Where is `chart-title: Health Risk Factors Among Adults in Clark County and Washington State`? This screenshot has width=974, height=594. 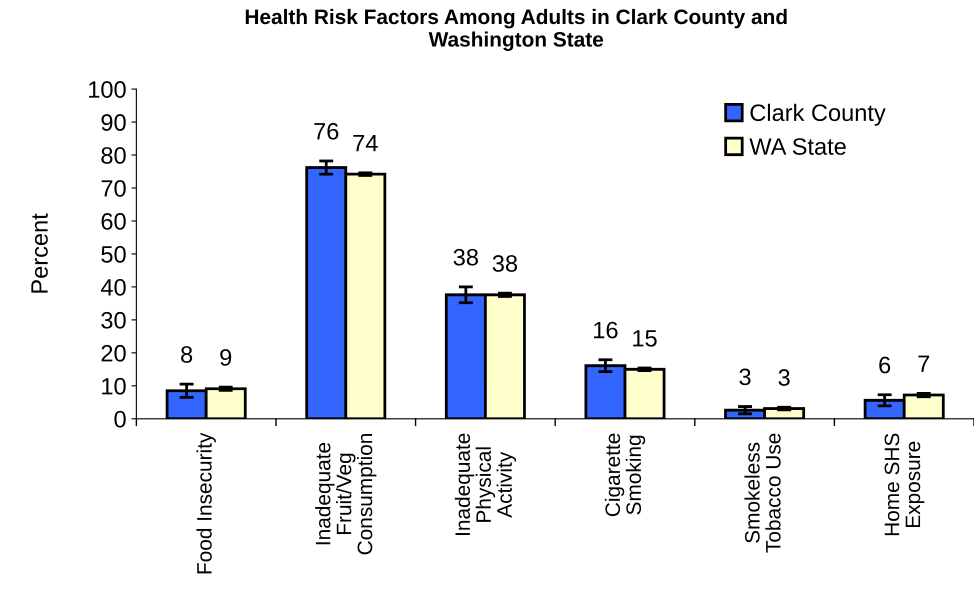
chart-title: Health Risk Factors Among Adults in Clark County and Washington State is located at coordinates (516, 29).